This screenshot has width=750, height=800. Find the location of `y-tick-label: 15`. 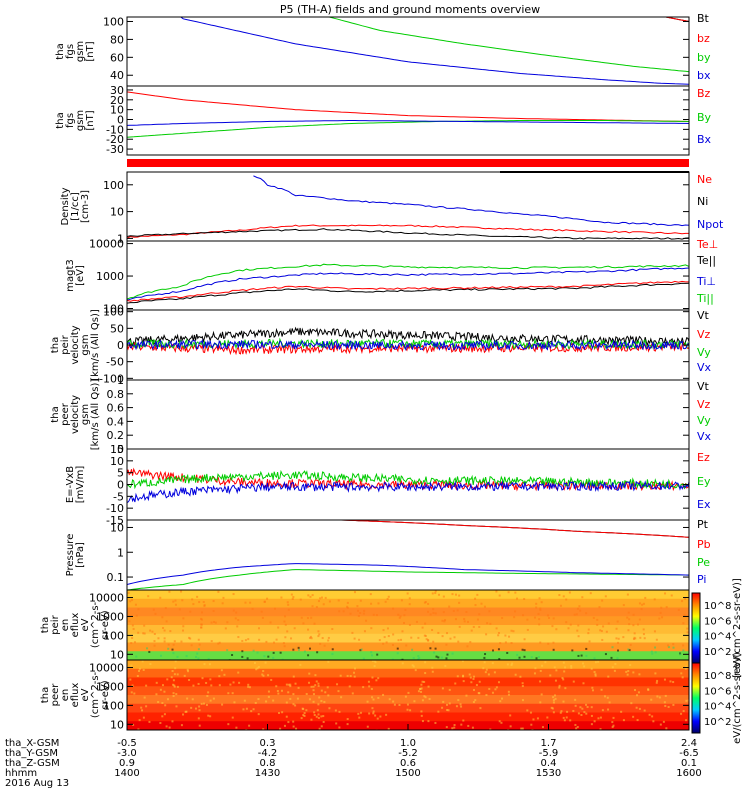

y-tick-label: 15 is located at coordinates (117, 449).